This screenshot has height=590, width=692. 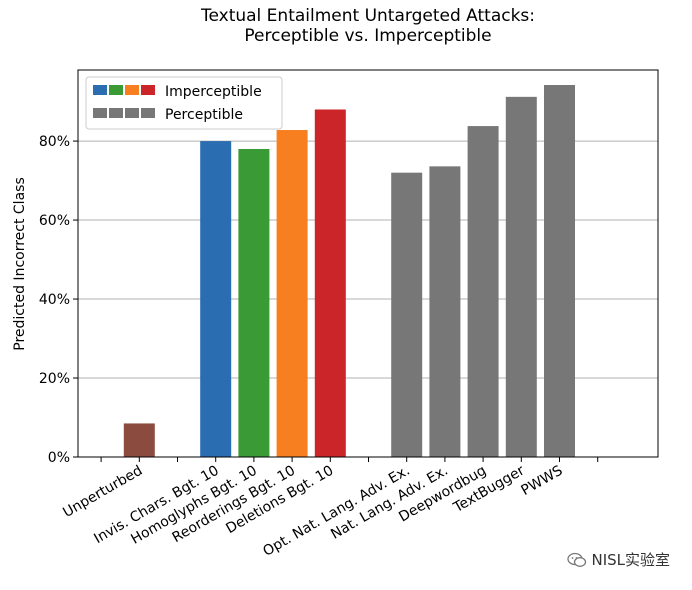 I want to click on y-axis: 0% 20% 40% 60% 80%, so click(x=58, y=300).